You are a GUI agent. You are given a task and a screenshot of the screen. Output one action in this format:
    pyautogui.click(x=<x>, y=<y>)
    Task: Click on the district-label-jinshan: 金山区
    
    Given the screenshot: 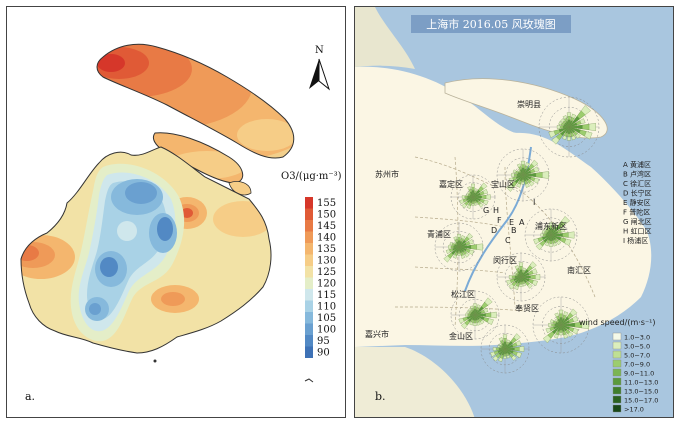 What is the action you would take?
    pyautogui.click(x=461, y=336)
    